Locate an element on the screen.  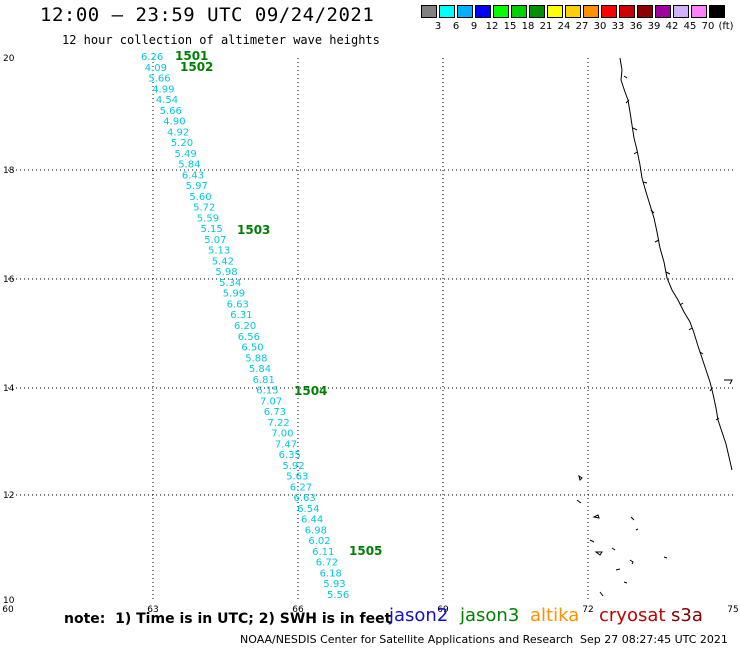
time-marker-label: 1504 is located at coordinates (310, 391).